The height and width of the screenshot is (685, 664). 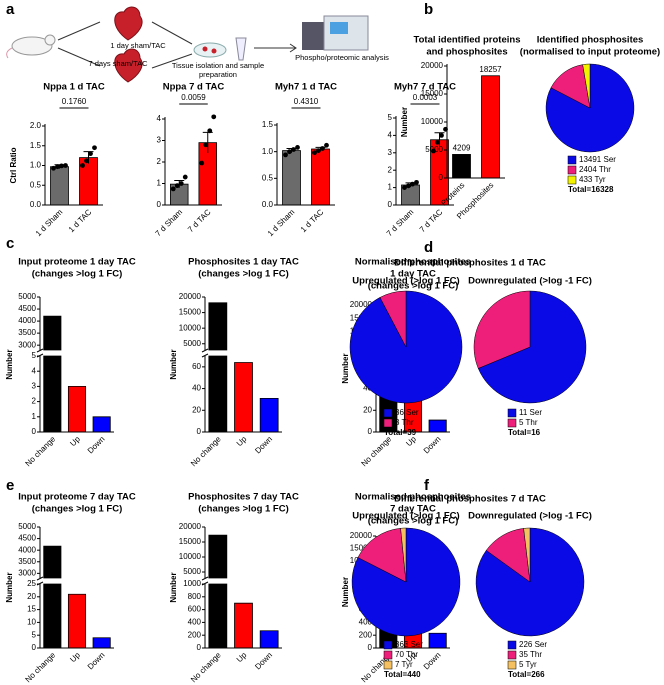 I want to click on y-tick-label: 3000, so click(x=27, y=572).